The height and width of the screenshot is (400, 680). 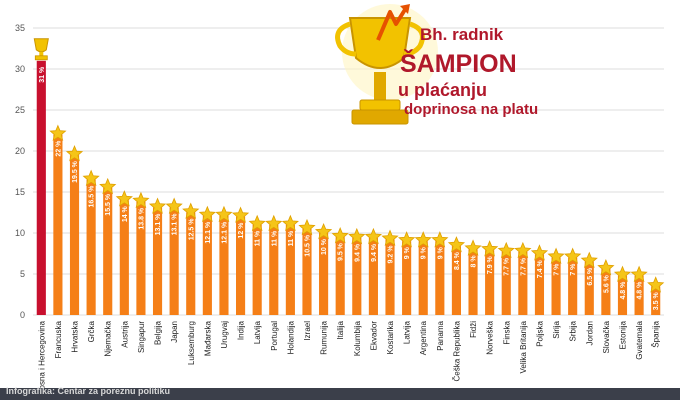 I want to click on category-label: Srbija, so click(x=573, y=330).